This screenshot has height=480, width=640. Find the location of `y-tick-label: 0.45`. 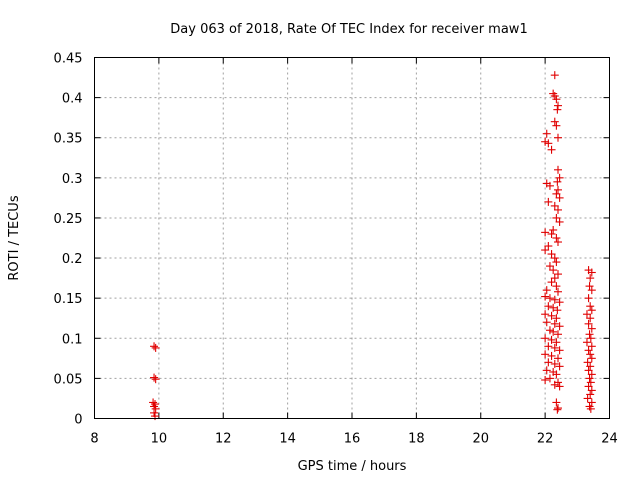

y-tick-label: 0.45 is located at coordinates (68, 59).